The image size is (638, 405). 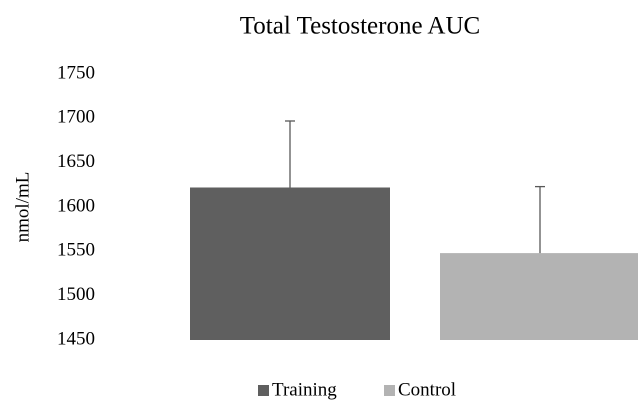 What do you see at coordinates (427, 389) in the screenshot?
I see `legend-label: Control` at bounding box center [427, 389].